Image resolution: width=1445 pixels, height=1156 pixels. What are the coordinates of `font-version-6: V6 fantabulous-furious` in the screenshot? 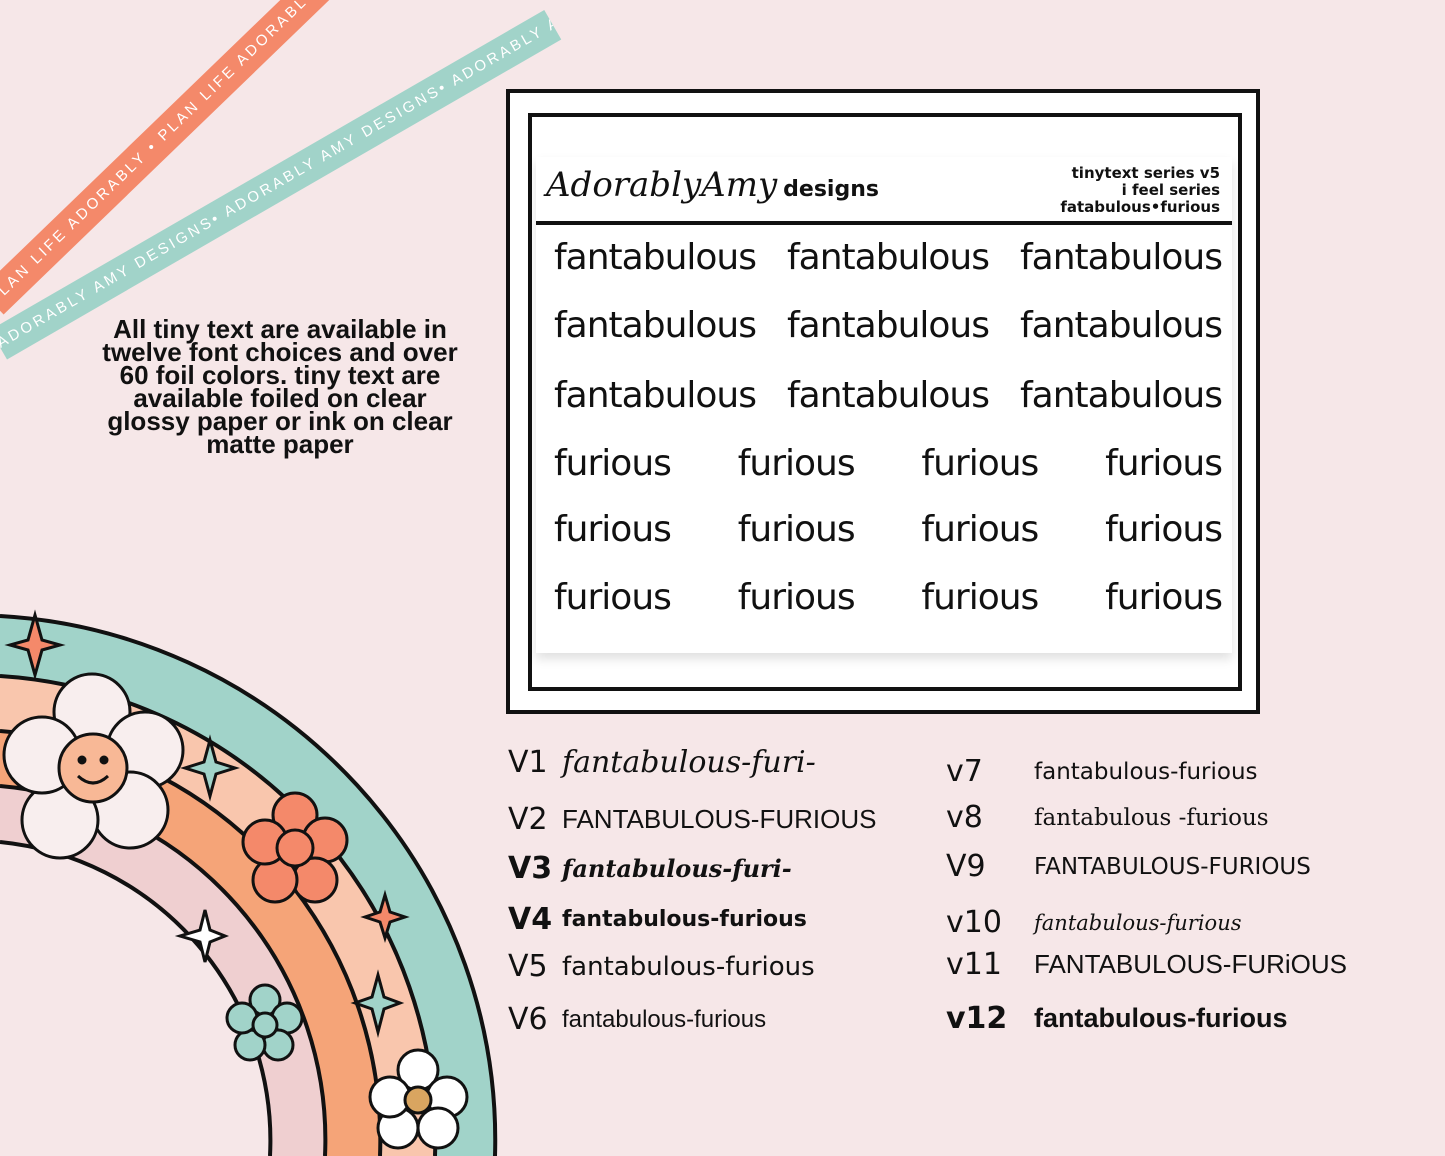 It's located at (637, 1019).